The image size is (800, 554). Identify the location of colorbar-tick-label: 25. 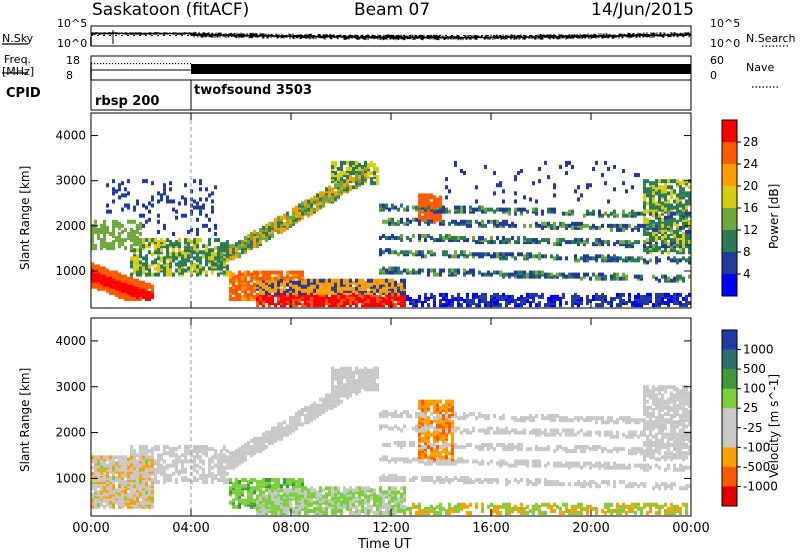
(750, 408).